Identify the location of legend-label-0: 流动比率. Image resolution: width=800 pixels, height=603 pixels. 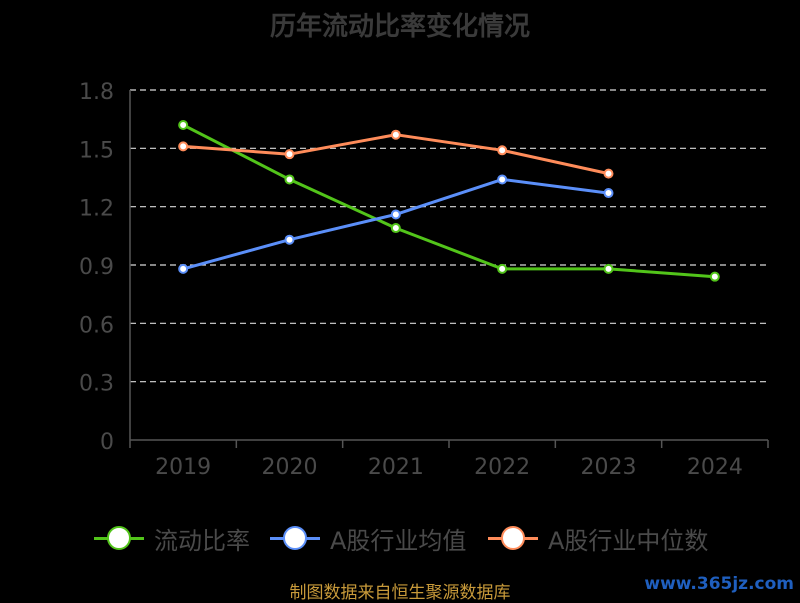
(202, 540).